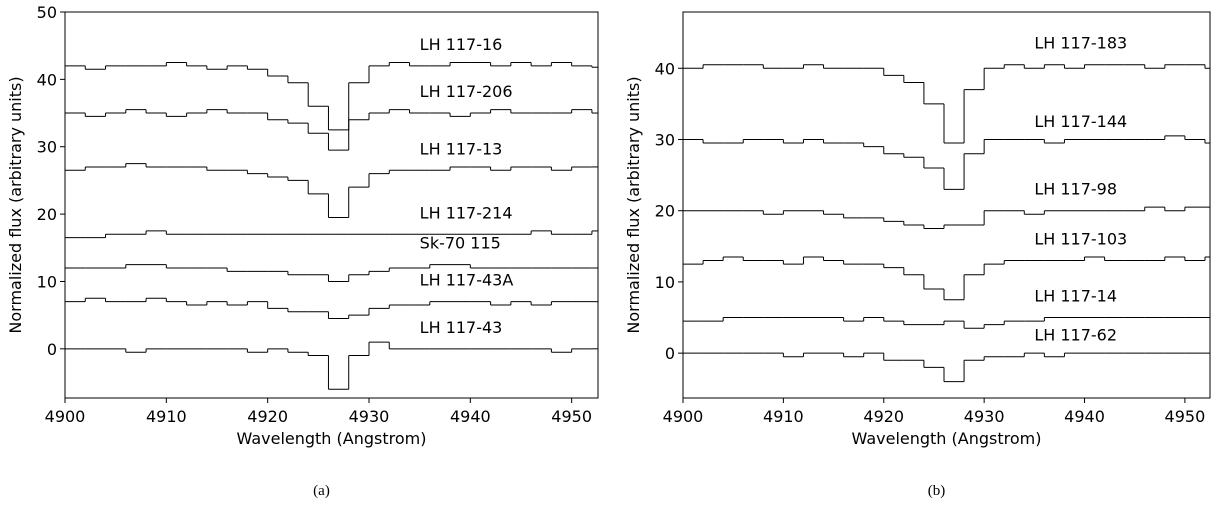 Image resolution: width=1221 pixels, height=508 pixels. I want to click on series-label: LH 117-62, so click(1075, 335).